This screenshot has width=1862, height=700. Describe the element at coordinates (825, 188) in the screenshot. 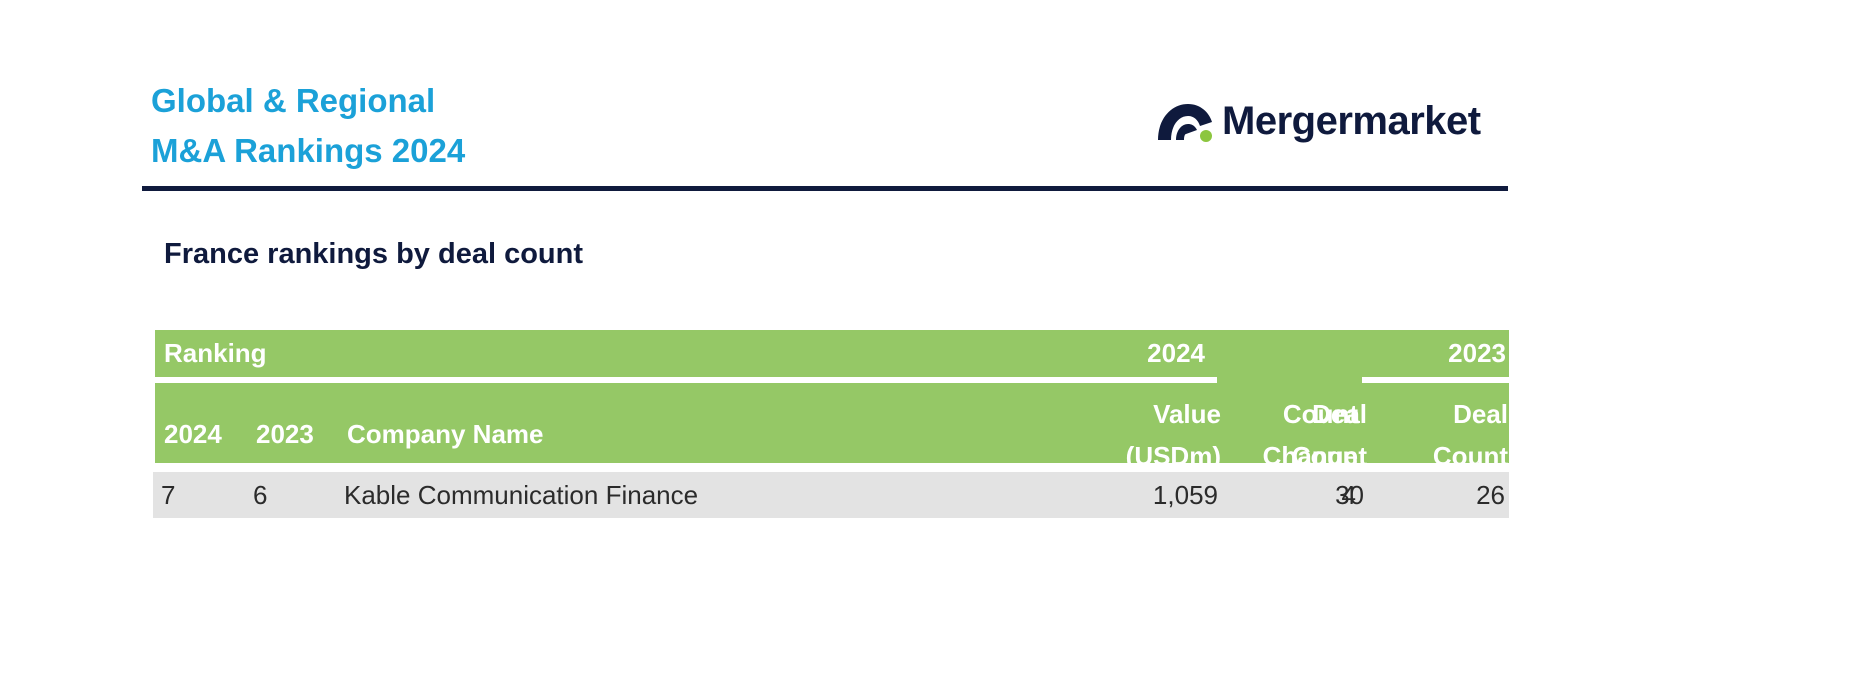

I see `header-divider` at that location.